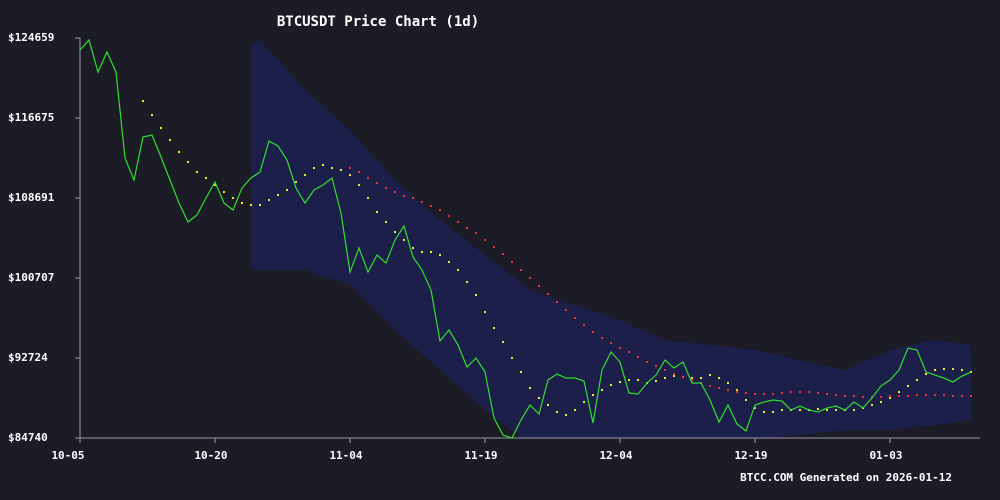 The width and height of the screenshot is (1000, 500). Describe the element at coordinates (31, 37) in the screenshot. I see `y-tick-label: $124659` at that location.